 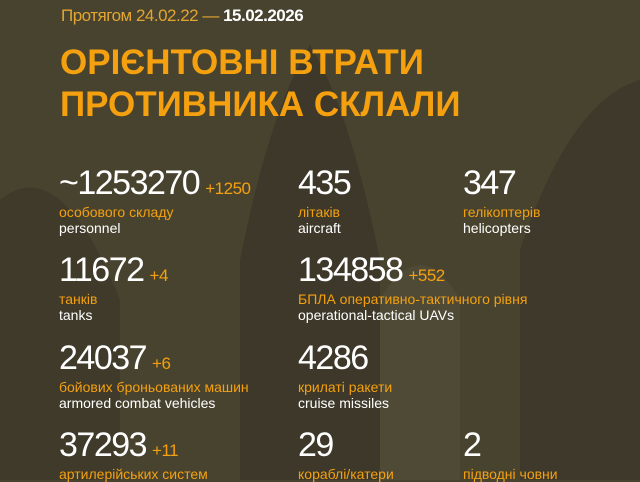 I want to click on page-title-line1: ОРІЄНТОВНІ ВТРАТИ, so click(x=242, y=62).